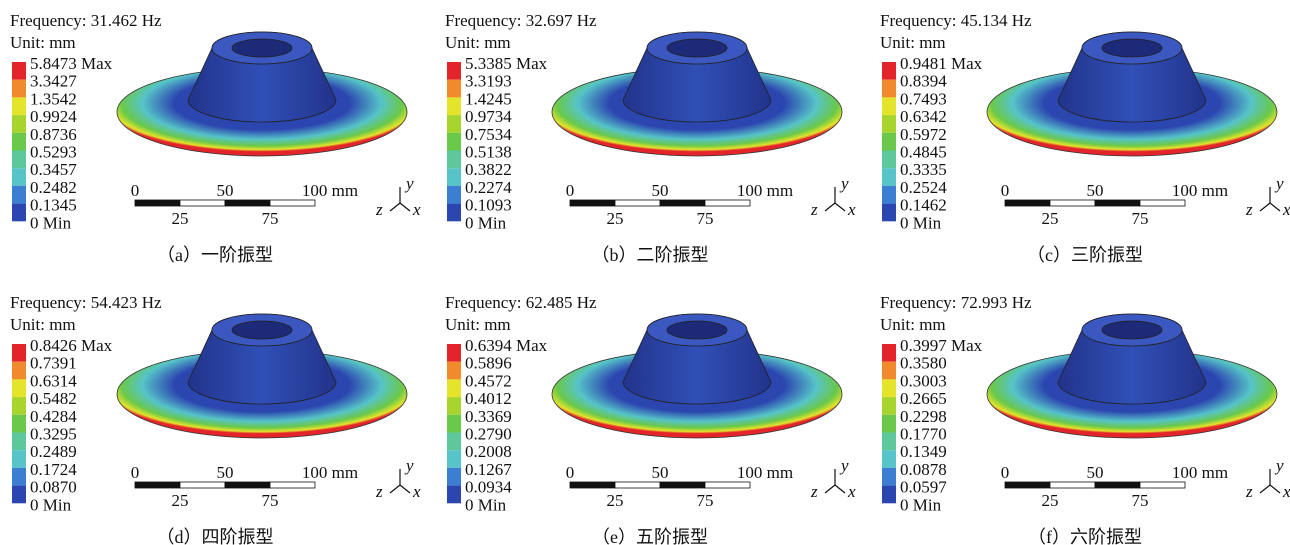  I want to click on legend-label: 0.1345, so click(53, 205).